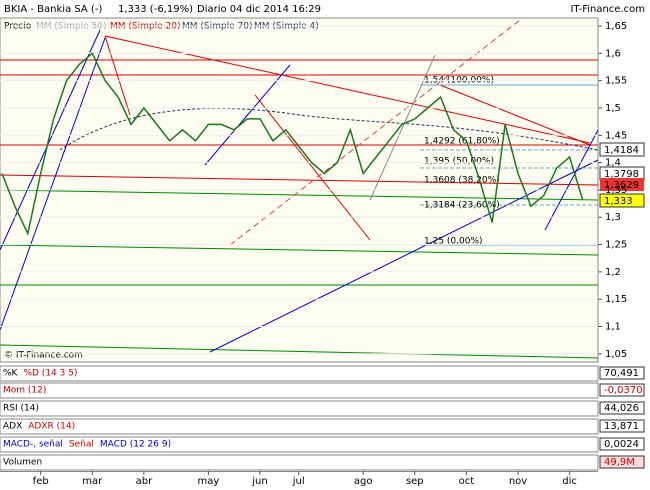 The width and height of the screenshot is (650, 490). Describe the element at coordinates (518, 481) in the screenshot. I see `x-tick-label: nov` at that location.